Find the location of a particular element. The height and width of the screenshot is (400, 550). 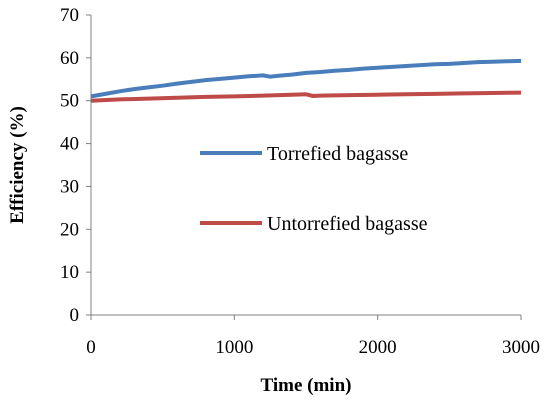

legend-label-torrefied: Torrefied bagasse is located at coordinates (337, 154).